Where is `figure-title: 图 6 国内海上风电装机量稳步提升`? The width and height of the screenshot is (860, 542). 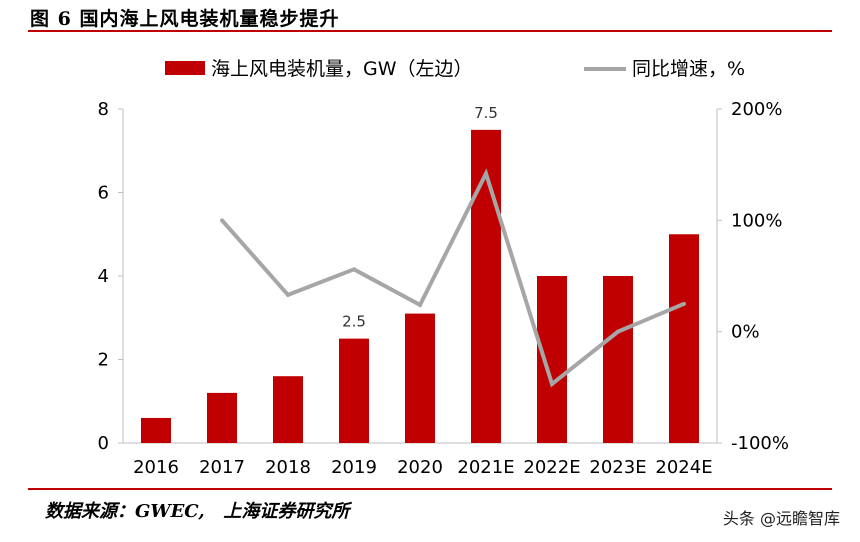 figure-title: 图 6 国内海上风电装机量稳步提升 is located at coordinates (185, 19).